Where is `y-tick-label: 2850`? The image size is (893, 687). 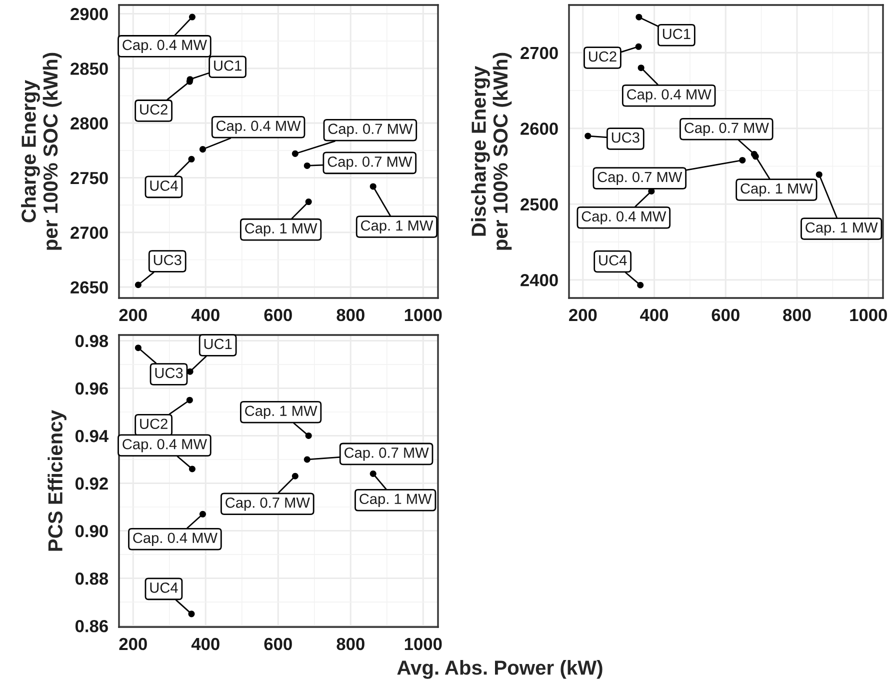 y-tick-label: 2850 is located at coordinates (89, 68).